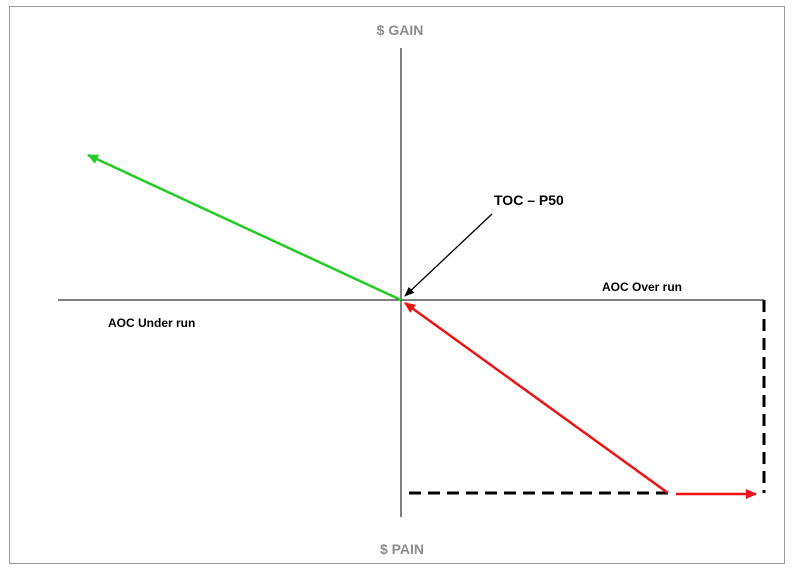 The width and height of the screenshot is (792, 571). Describe the element at coordinates (529, 200) in the screenshot. I see `origin-callout-label: TOC – P50` at that location.